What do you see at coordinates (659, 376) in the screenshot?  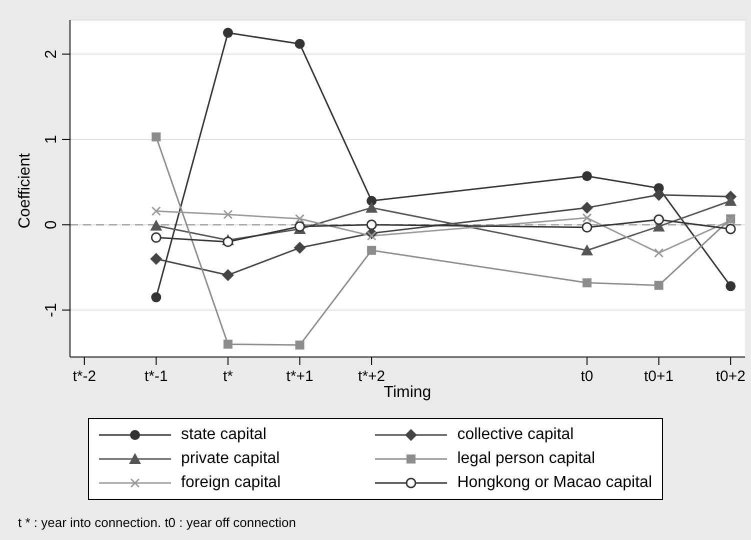 I see `x-tick-label: t0+1` at bounding box center [659, 376].